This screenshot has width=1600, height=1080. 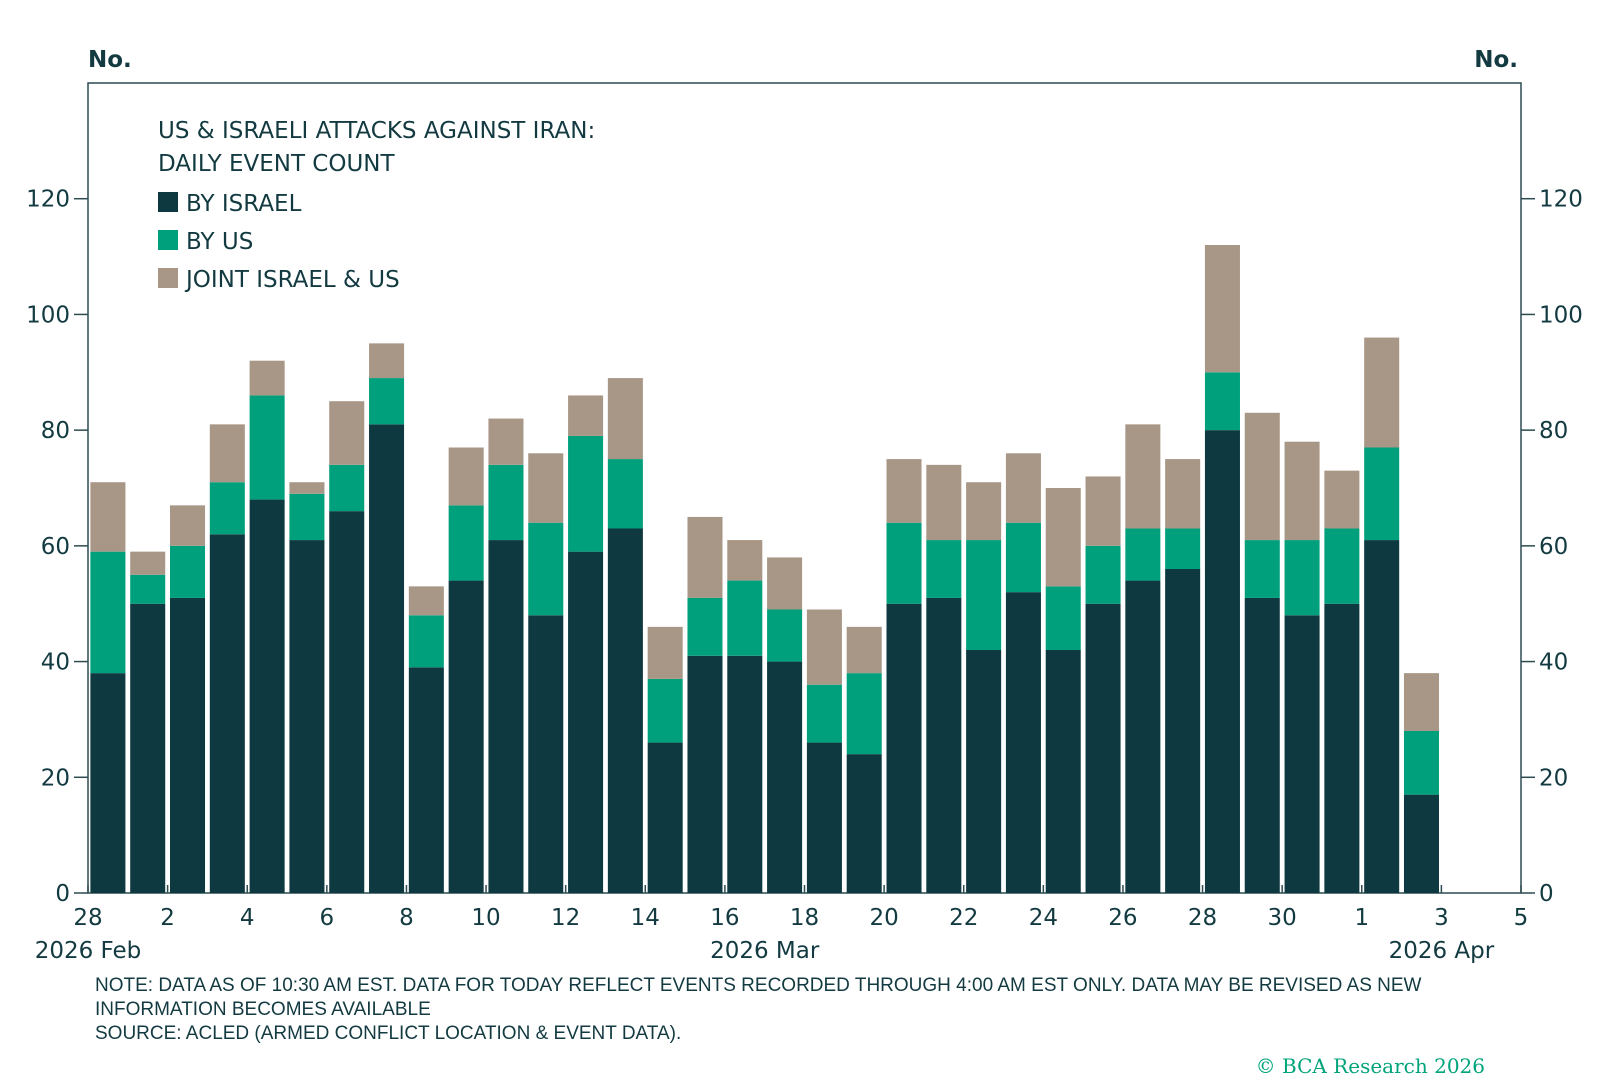 I want to click on legend-swatch-us, so click(x=168, y=240).